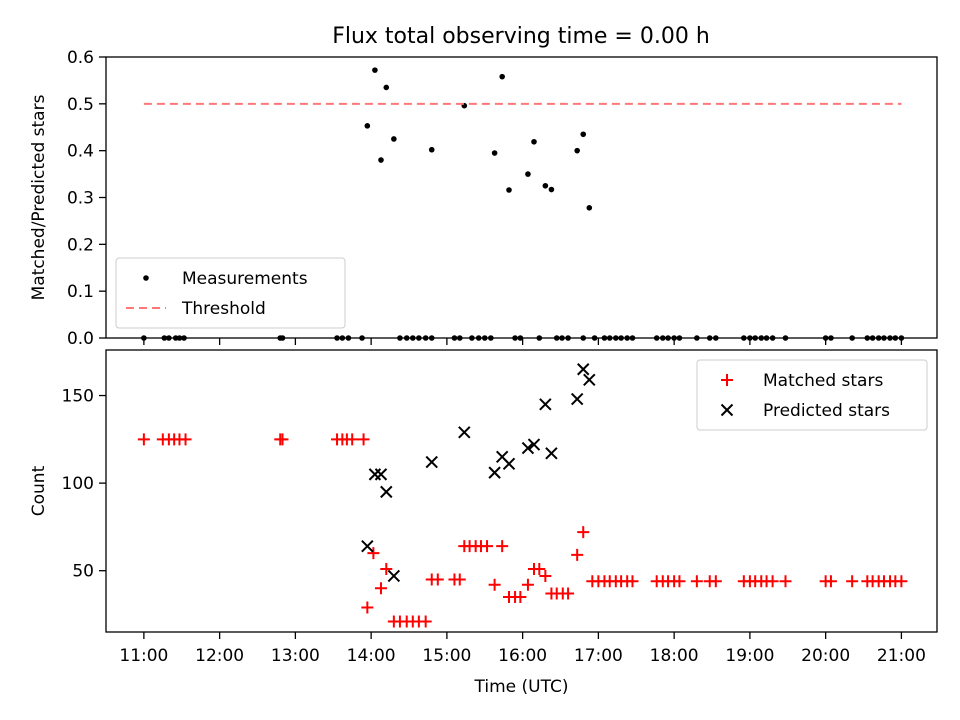  Describe the element at coordinates (223, 309) in the screenshot. I see `legend-label: Threshold` at that location.